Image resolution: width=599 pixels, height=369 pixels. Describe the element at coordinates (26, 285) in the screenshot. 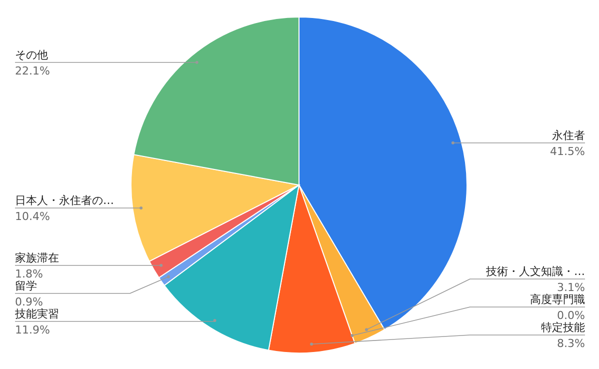

I see `slice-label: 留学` at that location.